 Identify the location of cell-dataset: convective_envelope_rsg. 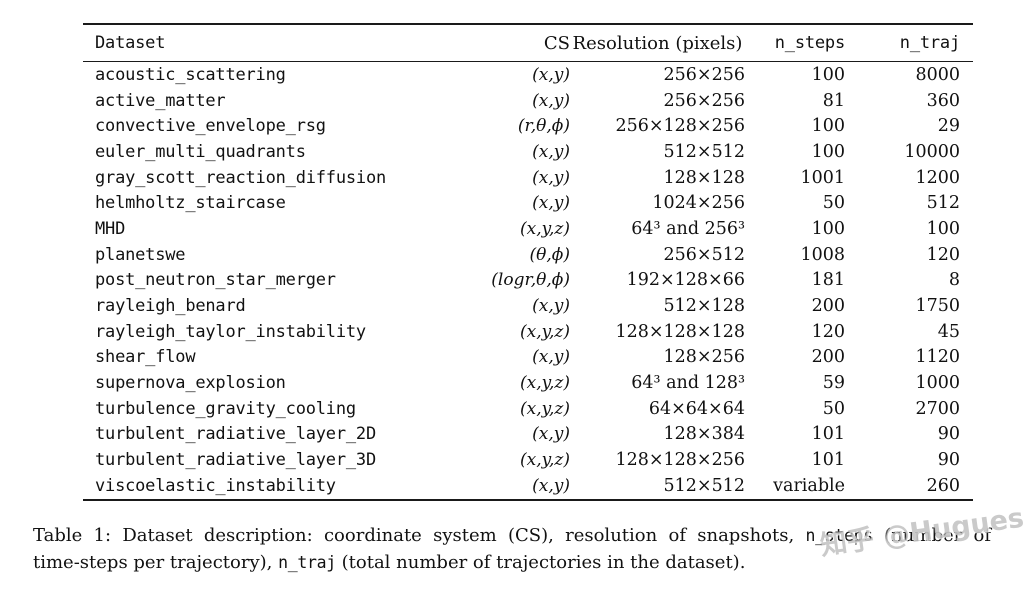
(210, 126).